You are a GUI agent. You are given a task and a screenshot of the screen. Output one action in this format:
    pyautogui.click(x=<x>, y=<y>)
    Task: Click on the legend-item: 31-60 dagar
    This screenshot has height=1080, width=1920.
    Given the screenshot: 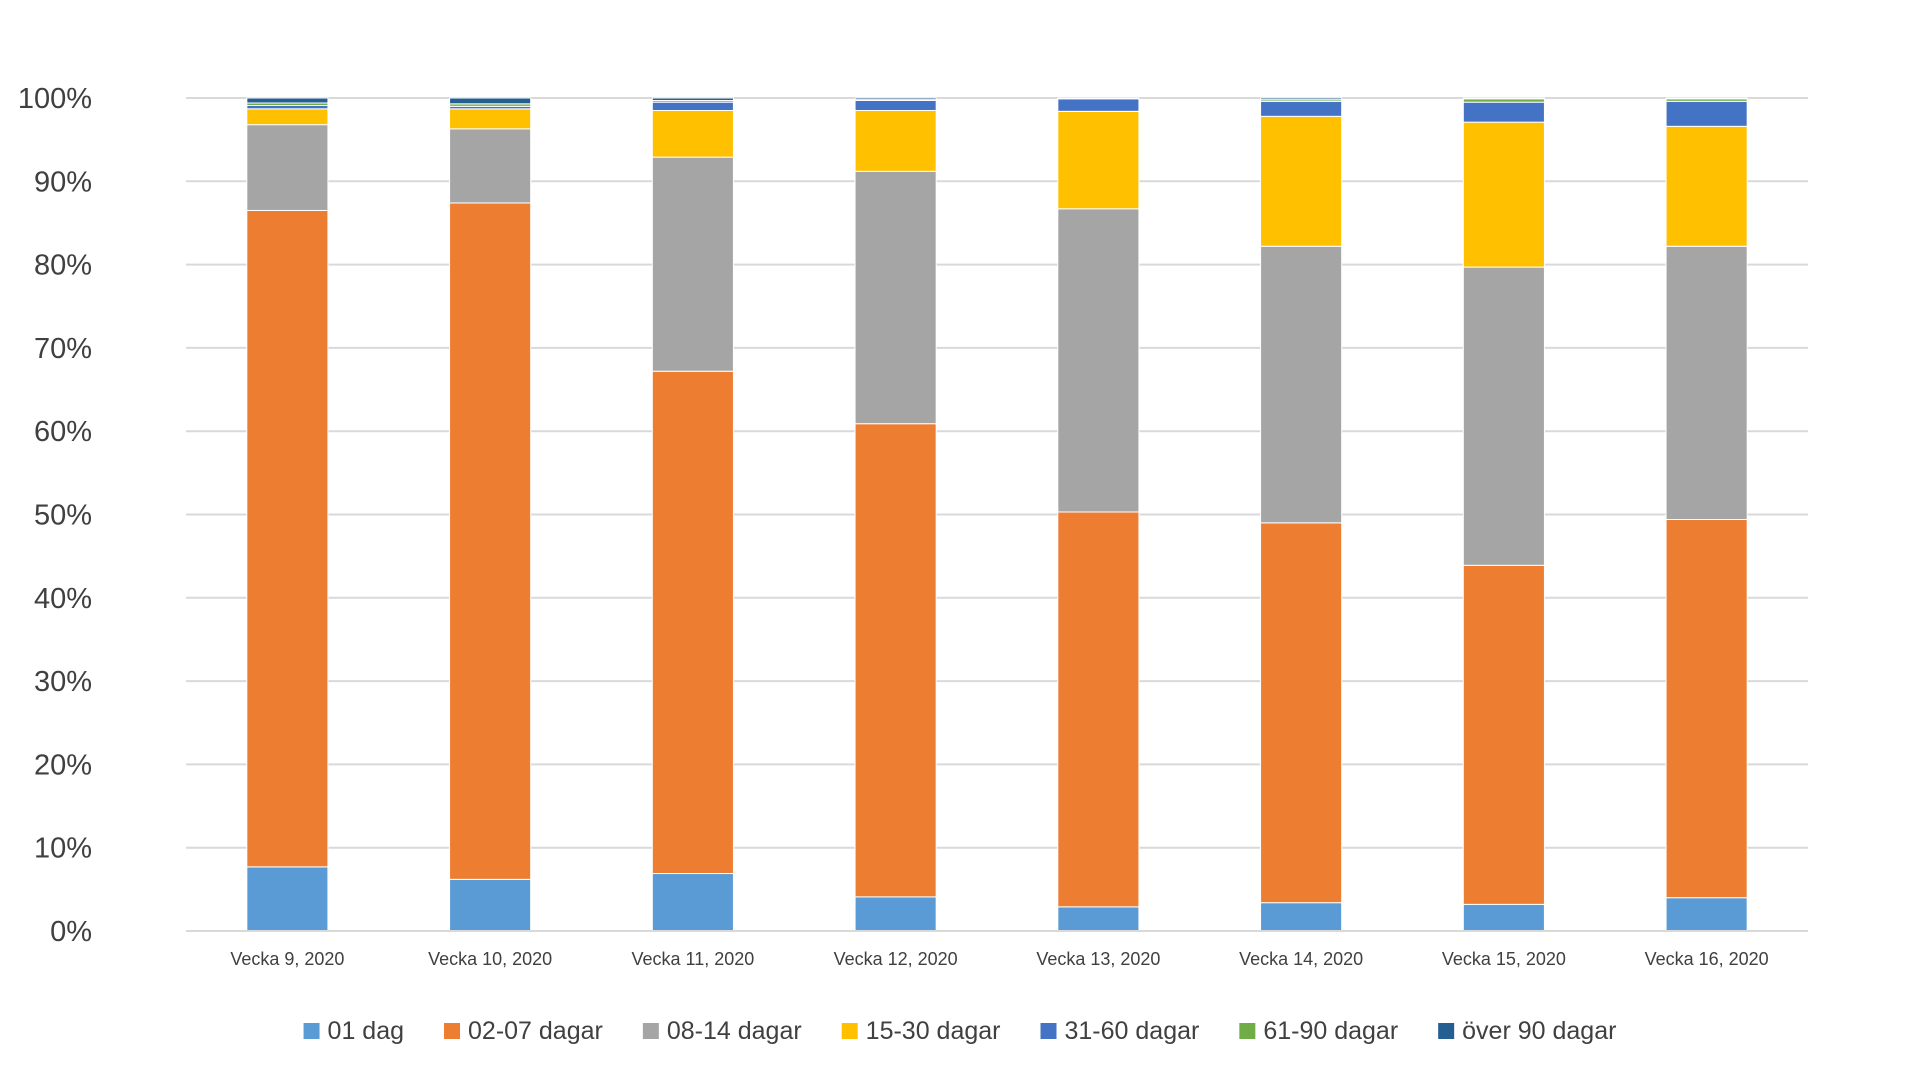 What is the action you would take?
    pyautogui.click(x=1120, y=1031)
    